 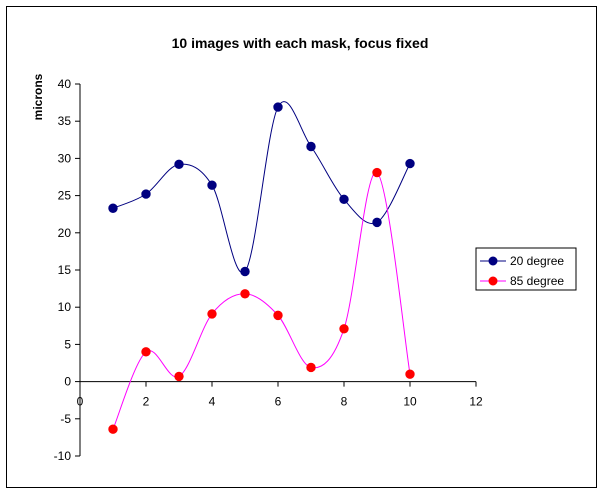 What do you see at coordinates (65, 307) in the screenshot?
I see `y-tick-label: 10` at bounding box center [65, 307].